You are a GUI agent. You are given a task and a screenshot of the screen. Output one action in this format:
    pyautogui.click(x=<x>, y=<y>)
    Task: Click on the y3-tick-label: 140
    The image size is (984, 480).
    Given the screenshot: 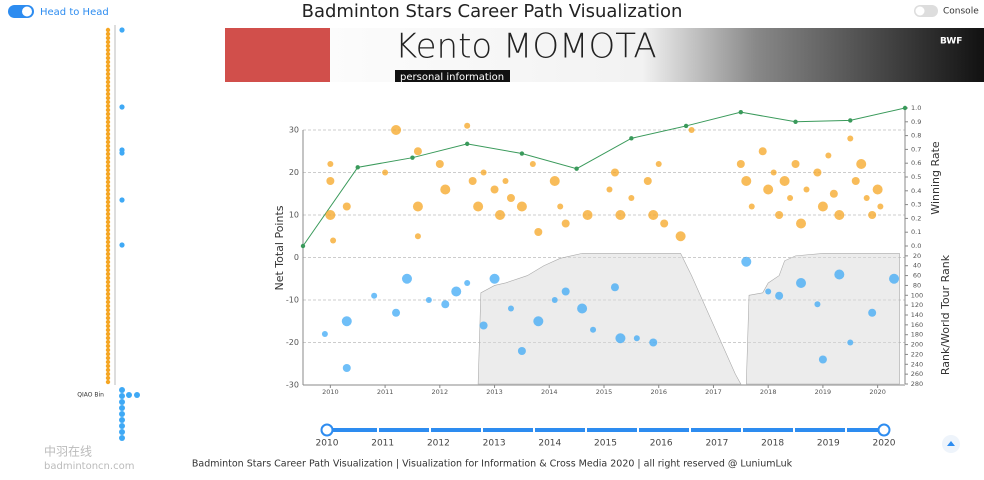 What is the action you would take?
    pyautogui.click(x=917, y=315)
    